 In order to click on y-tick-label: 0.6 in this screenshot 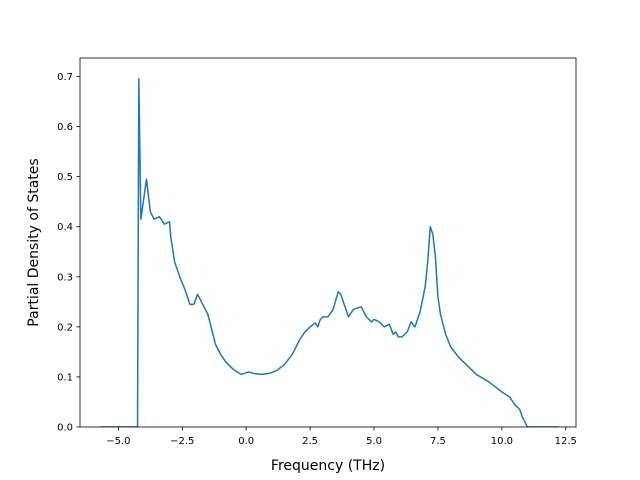, I will do `click(65, 127)`.